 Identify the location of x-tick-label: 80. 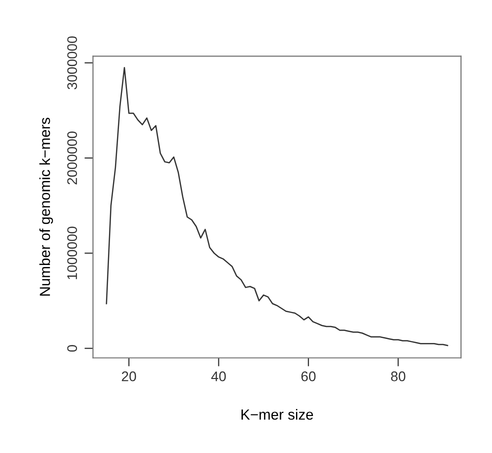
(398, 376).